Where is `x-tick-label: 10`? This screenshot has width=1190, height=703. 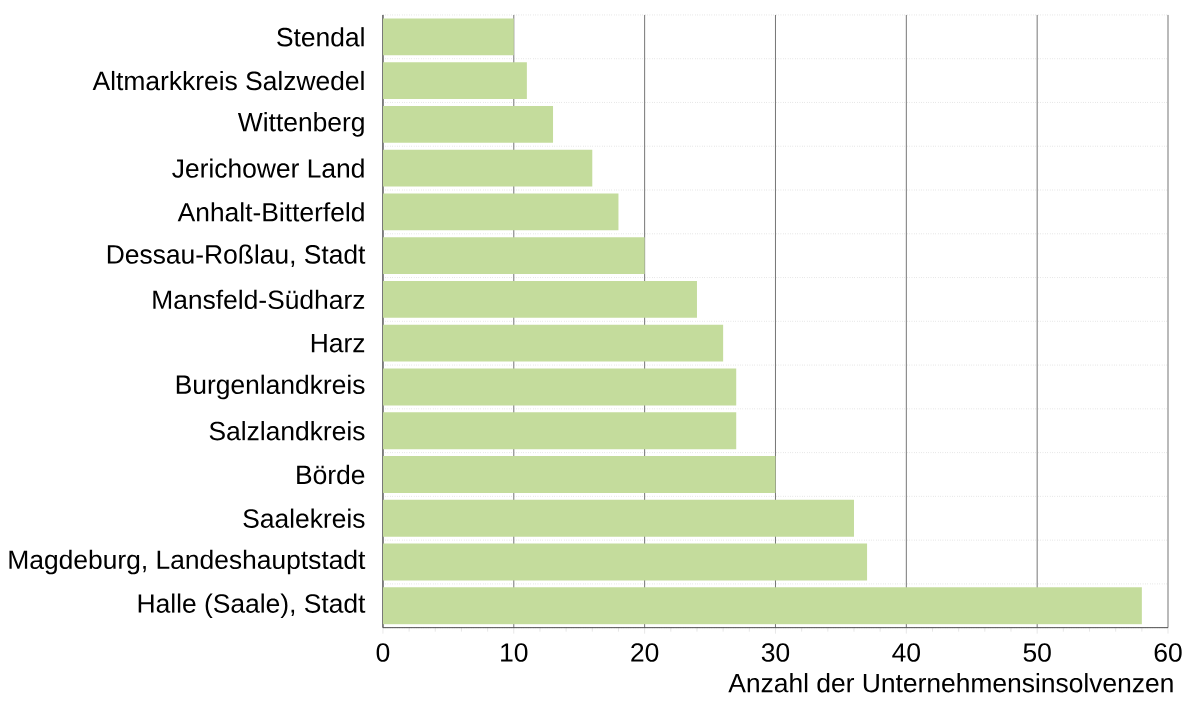
x-tick-label: 10 is located at coordinates (514, 652).